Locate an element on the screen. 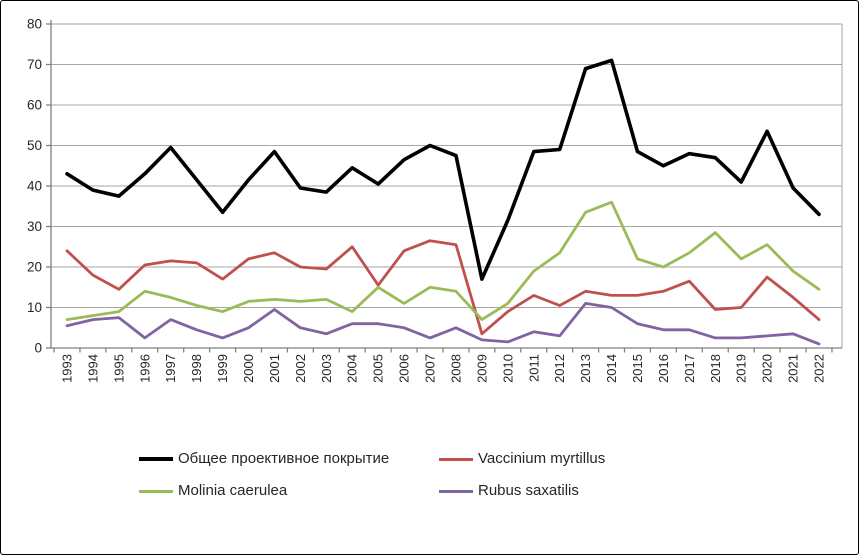 This screenshot has width=859, height=555. x-axis-label: 1993 is located at coordinates (67, 368).